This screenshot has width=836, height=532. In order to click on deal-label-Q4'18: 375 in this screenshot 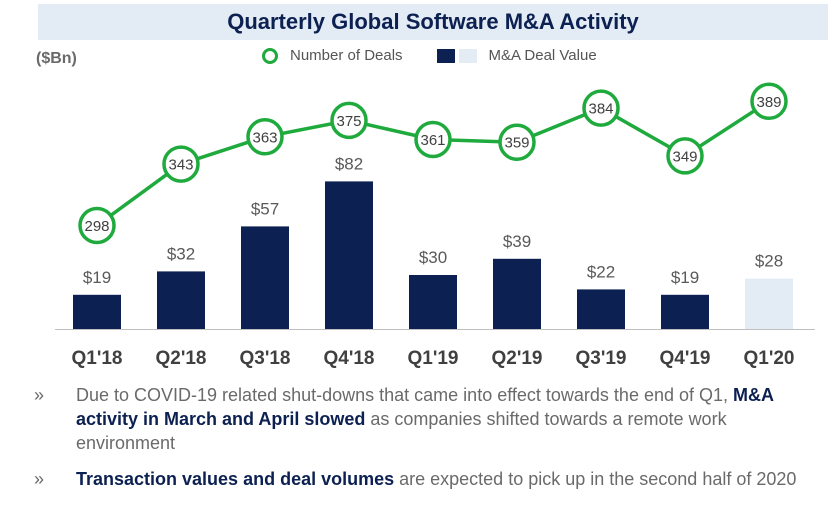, I will do `click(348, 121)`.